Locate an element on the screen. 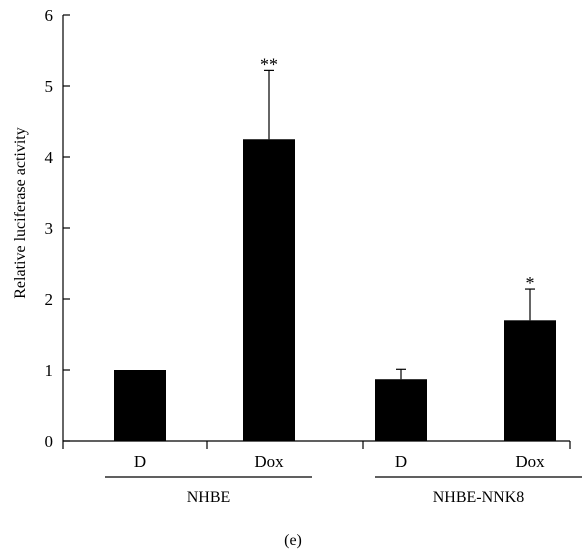 This screenshot has height=552, width=586. y-tick-label: 6 is located at coordinates (49, 15).